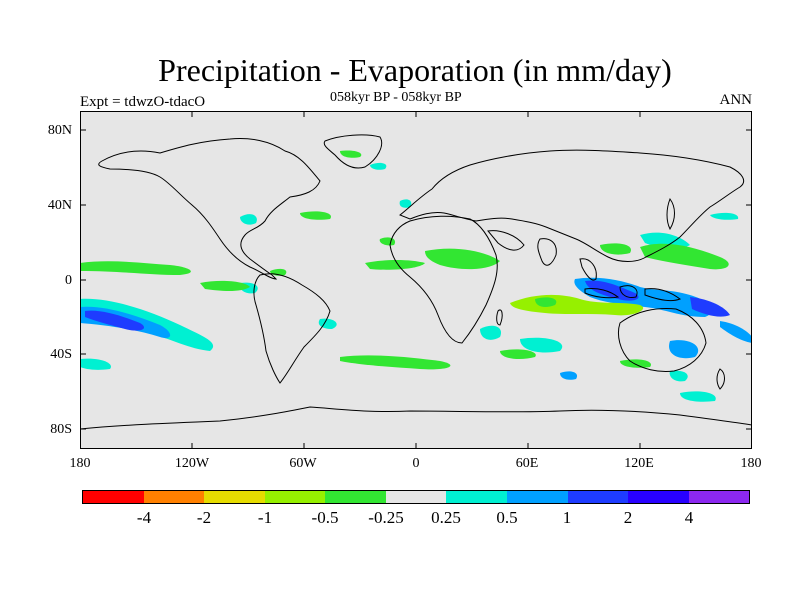 Image resolution: width=800 pixels, height=600 pixels. I want to click on lat-label-40n: 40N, so click(59, 205).